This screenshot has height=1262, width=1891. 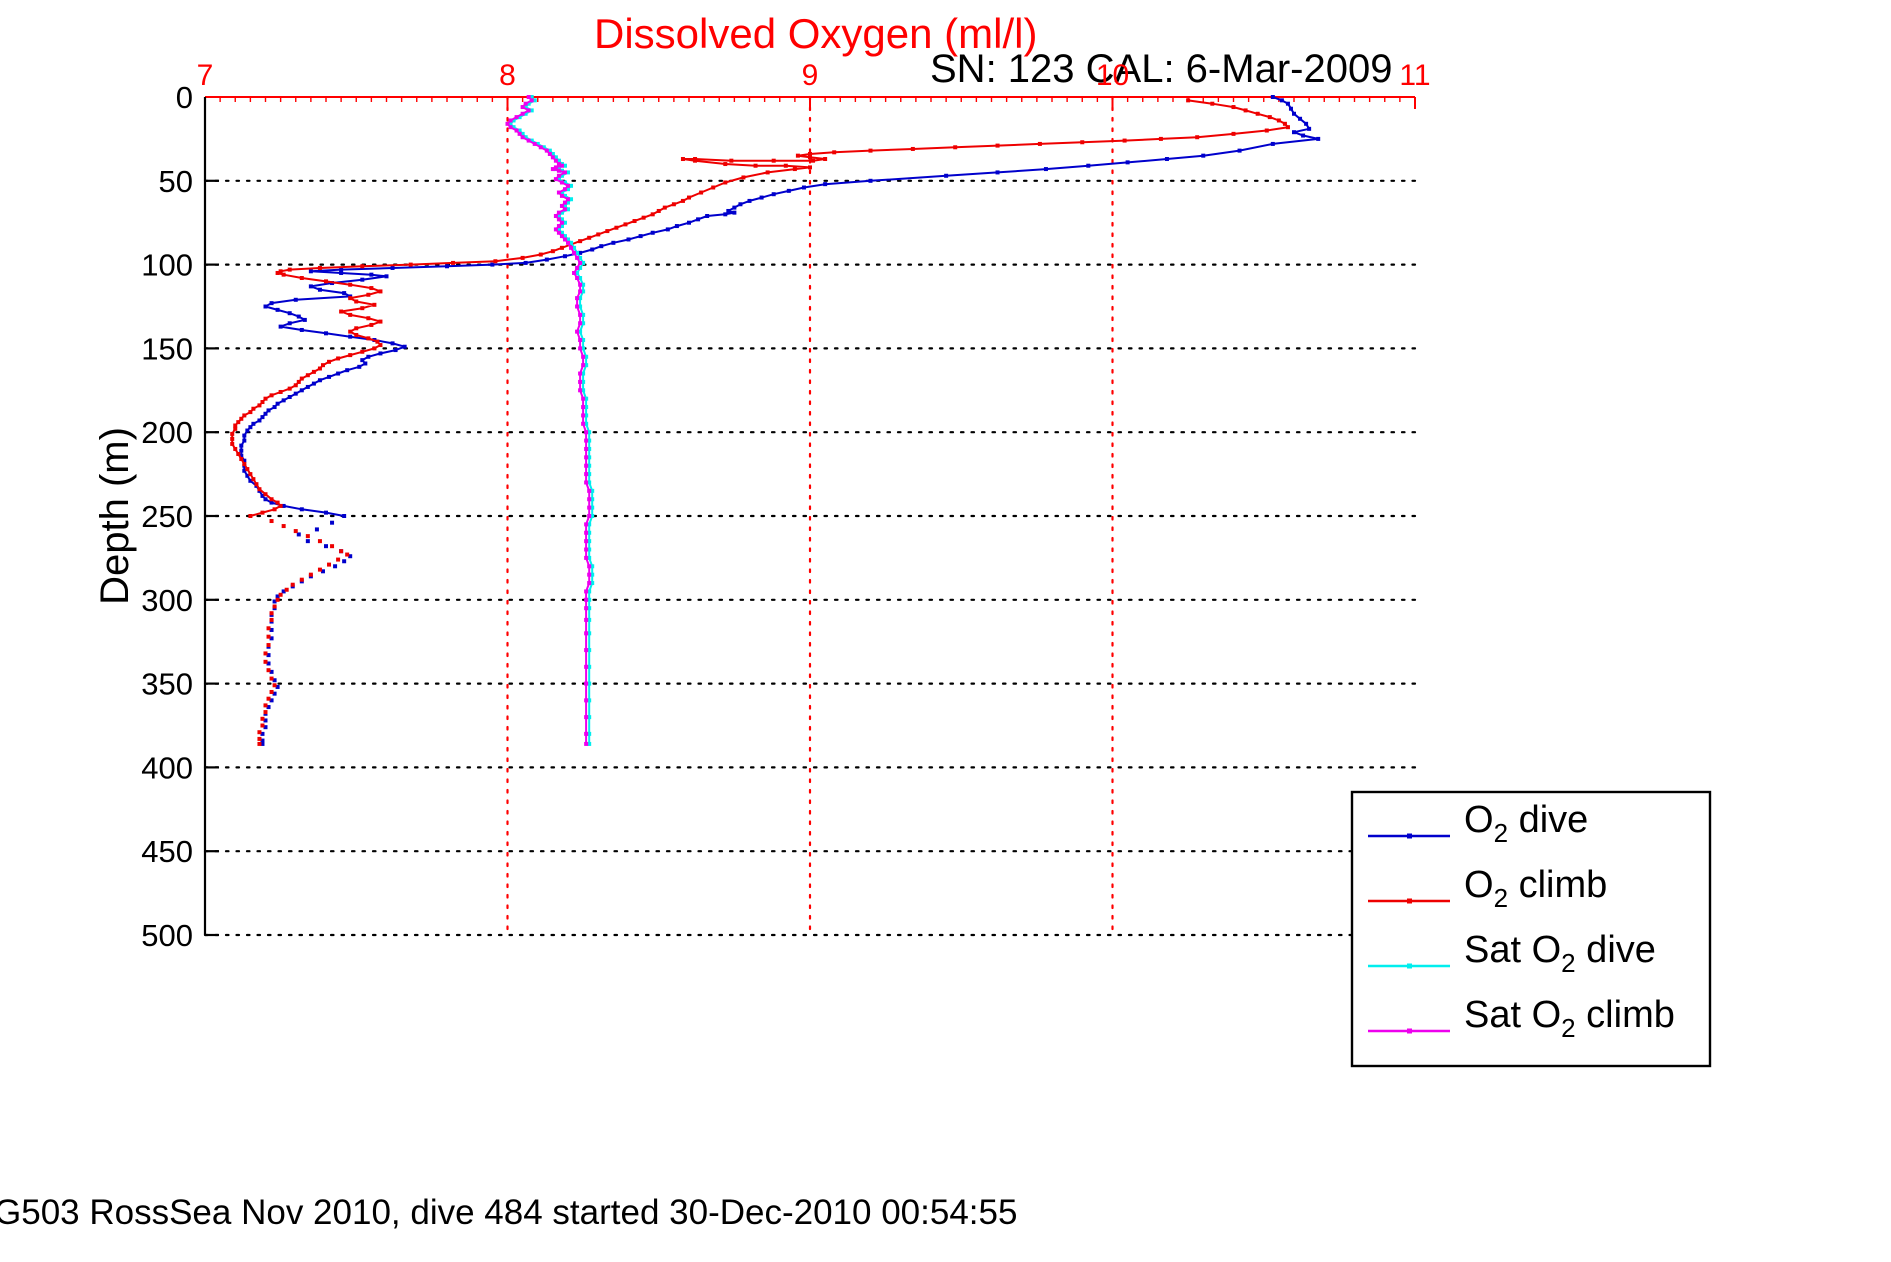 What do you see at coordinates (1478, 823) in the screenshot?
I see `legend-item-o2-dive: O2 dive` at bounding box center [1478, 823].